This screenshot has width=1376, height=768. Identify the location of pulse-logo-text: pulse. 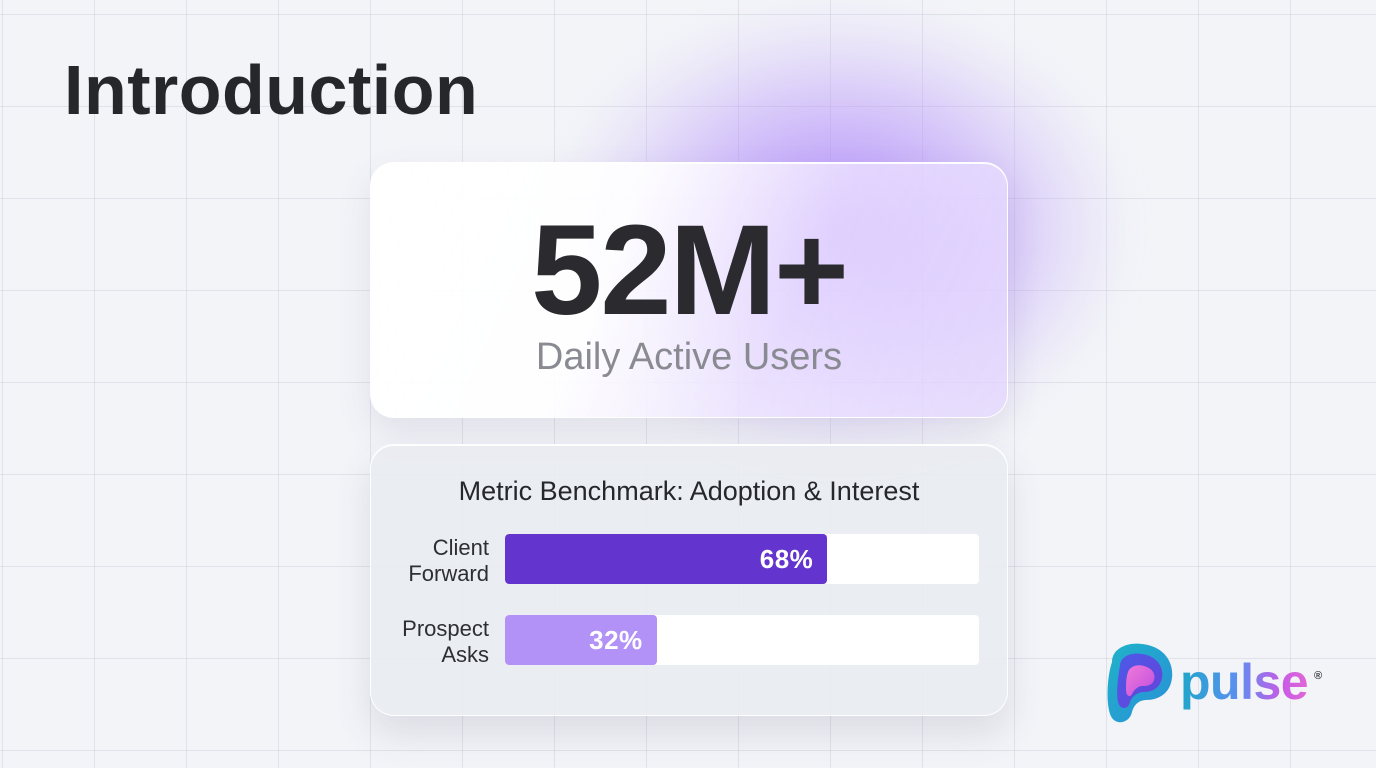
(1244, 682).